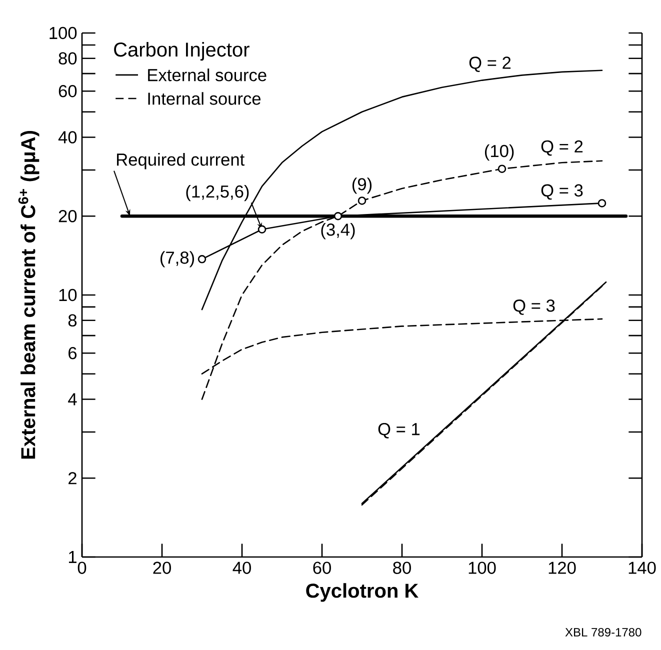 The width and height of the screenshot is (661, 650). What do you see at coordinates (603, 632) in the screenshot?
I see `text: XBL 789-1780` at bounding box center [603, 632].